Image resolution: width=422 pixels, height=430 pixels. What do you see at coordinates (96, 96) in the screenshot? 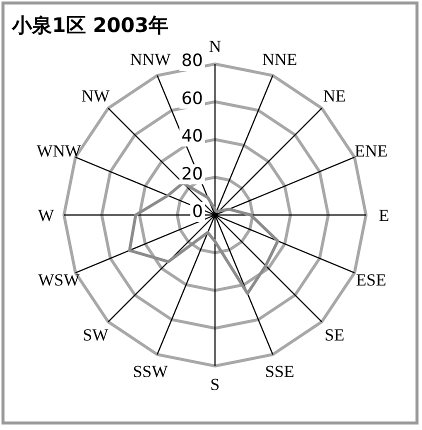
I see `spoke-label: NW` at bounding box center [96, 96].